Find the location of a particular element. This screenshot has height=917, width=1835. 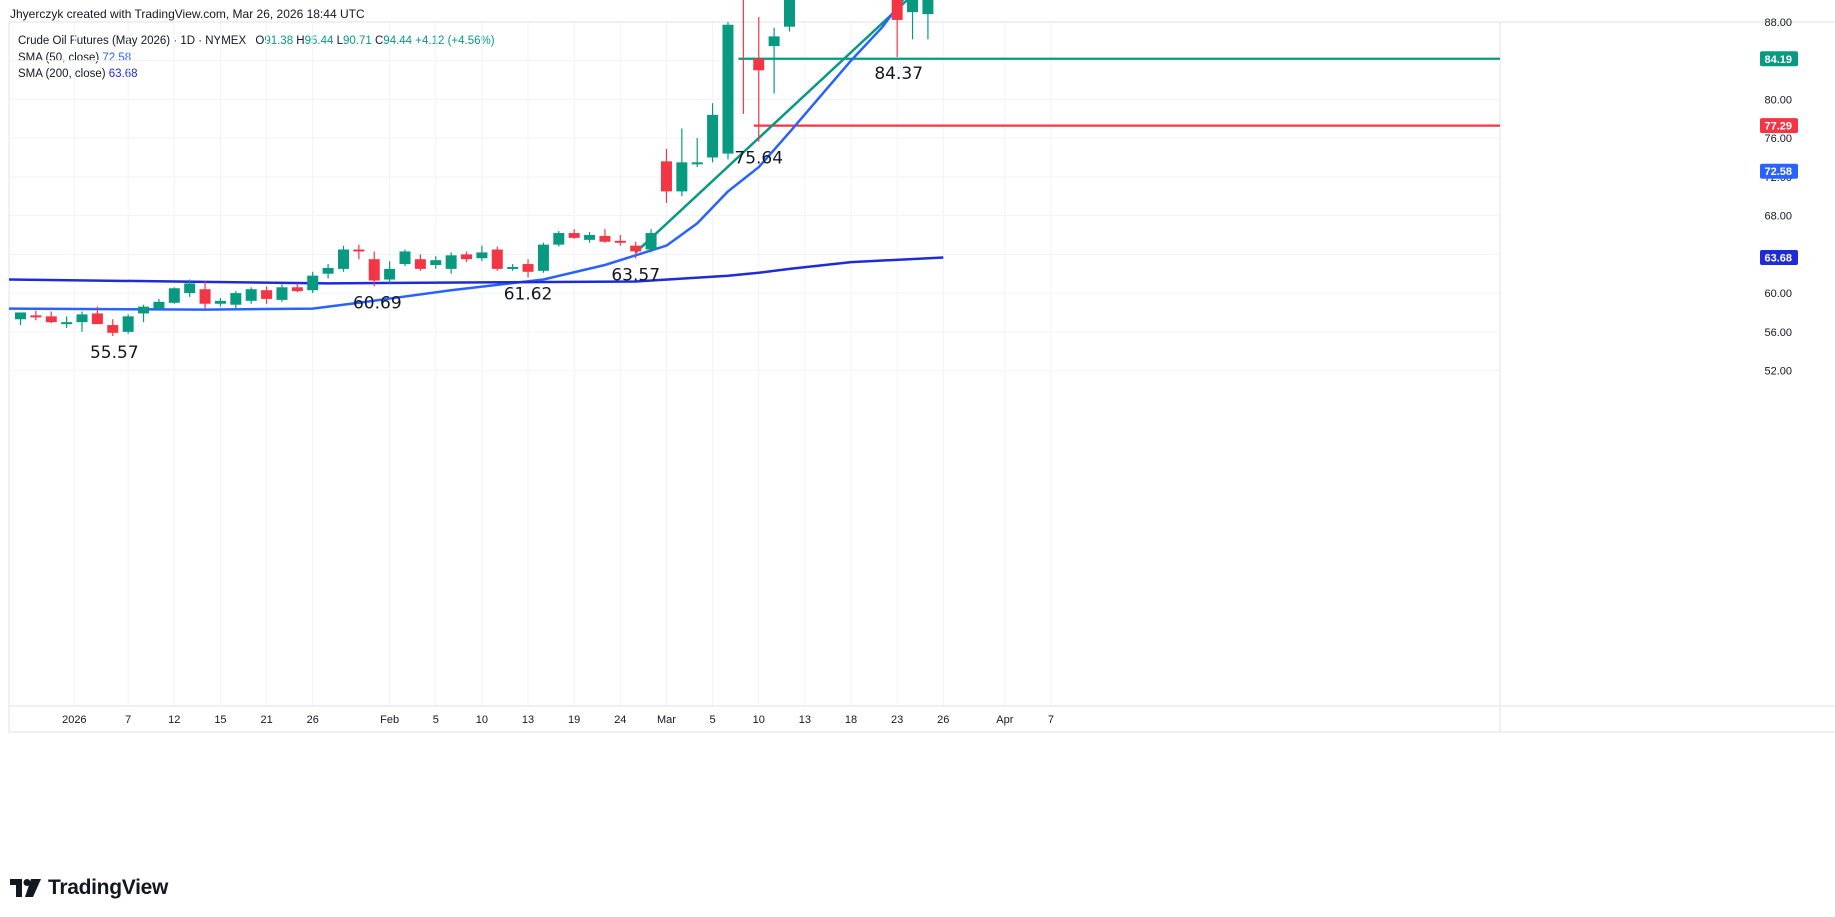

tradingview-logo: TradingView is located at coordinates (89, 888).